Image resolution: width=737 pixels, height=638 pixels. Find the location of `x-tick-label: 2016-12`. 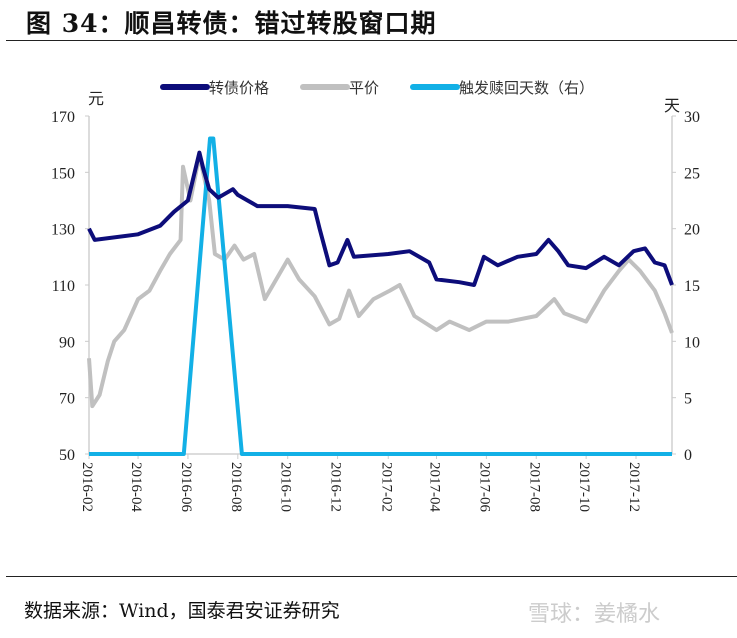

x-tick-label: 2016-12 is located at coordinates (336, 487).